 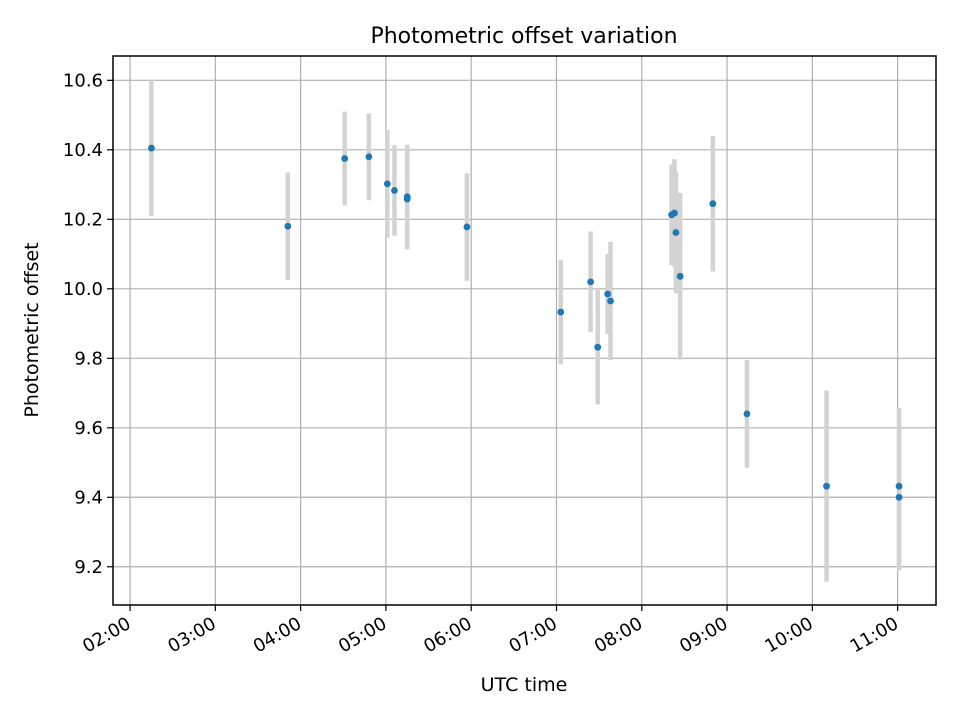 I want to click on y-tick-label: 10.4, so click(x=83, y=150).